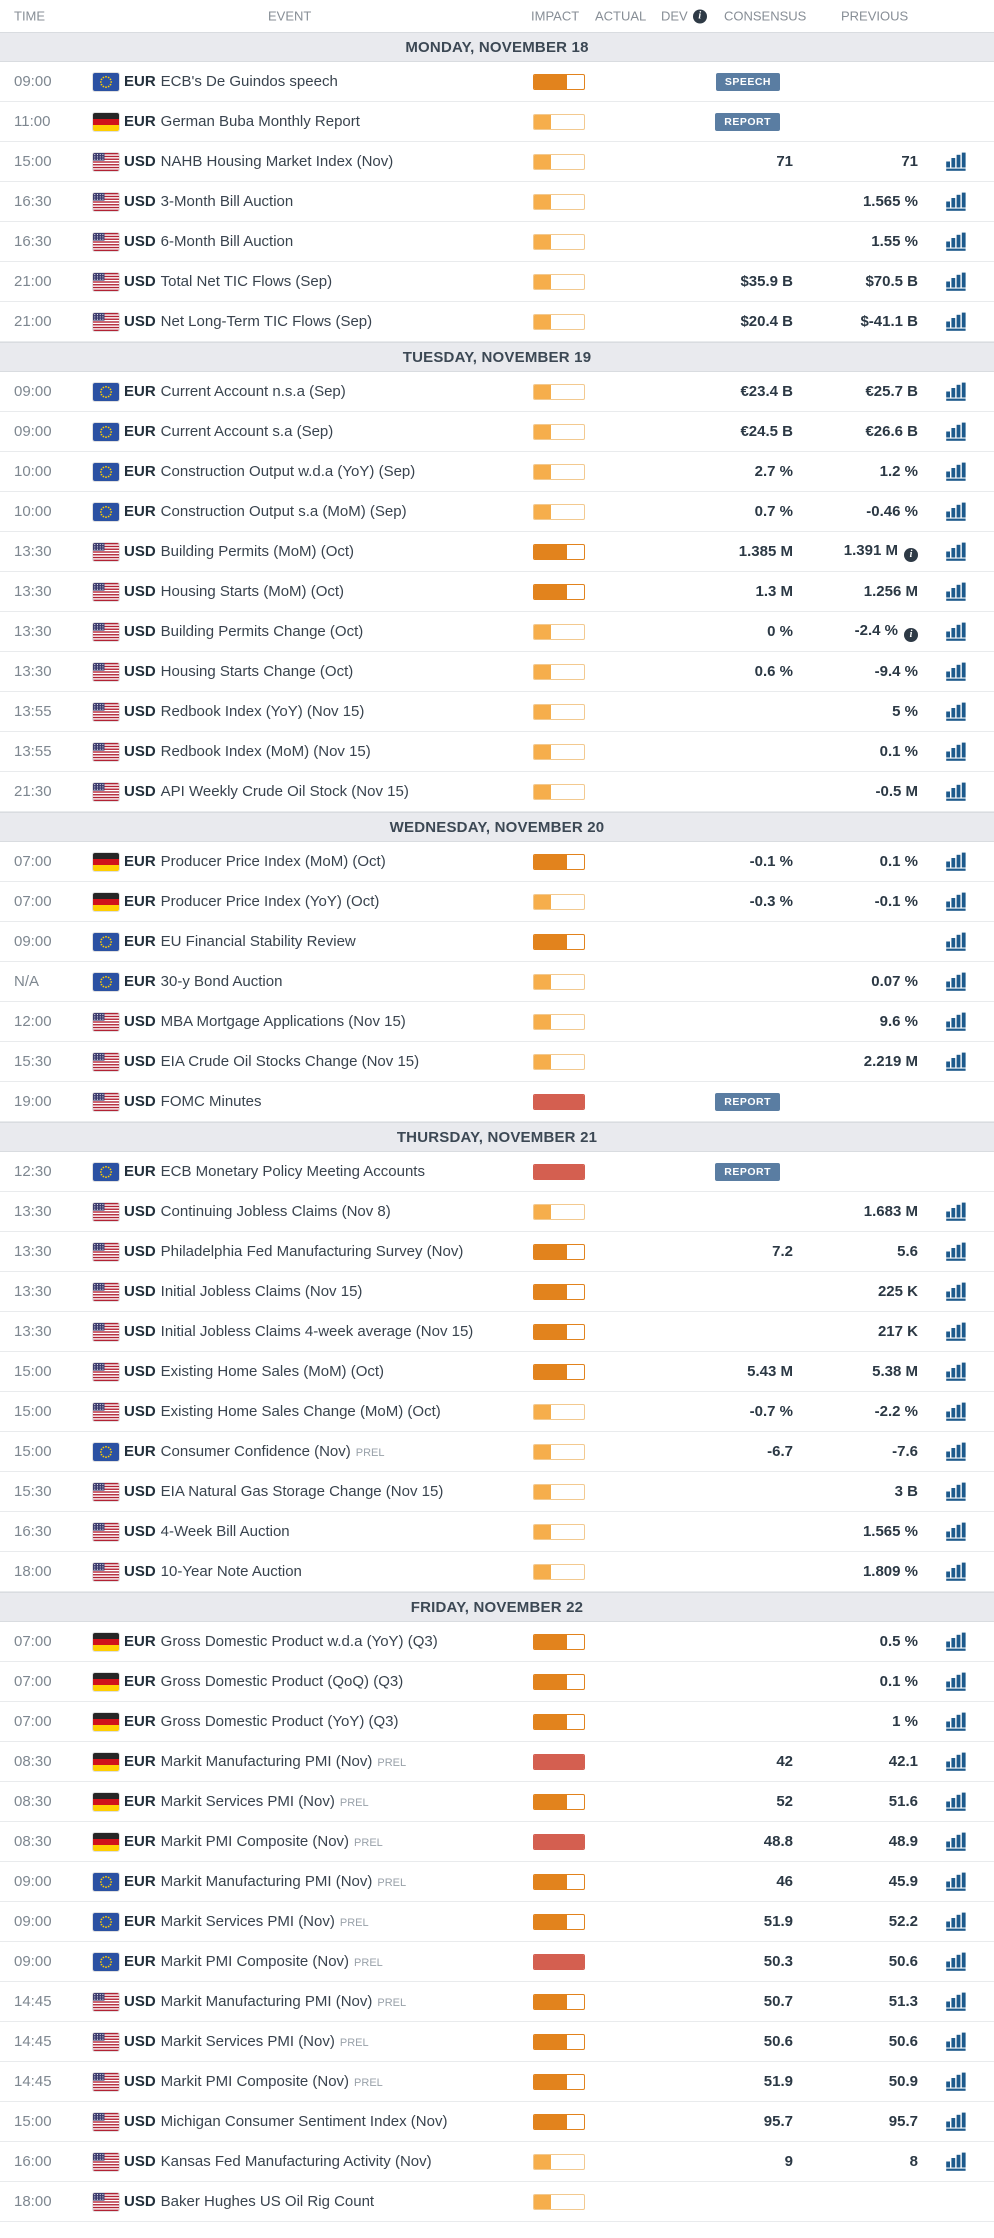  I want to click on event-name: German Buba Monthly Report, so click(260, 121).